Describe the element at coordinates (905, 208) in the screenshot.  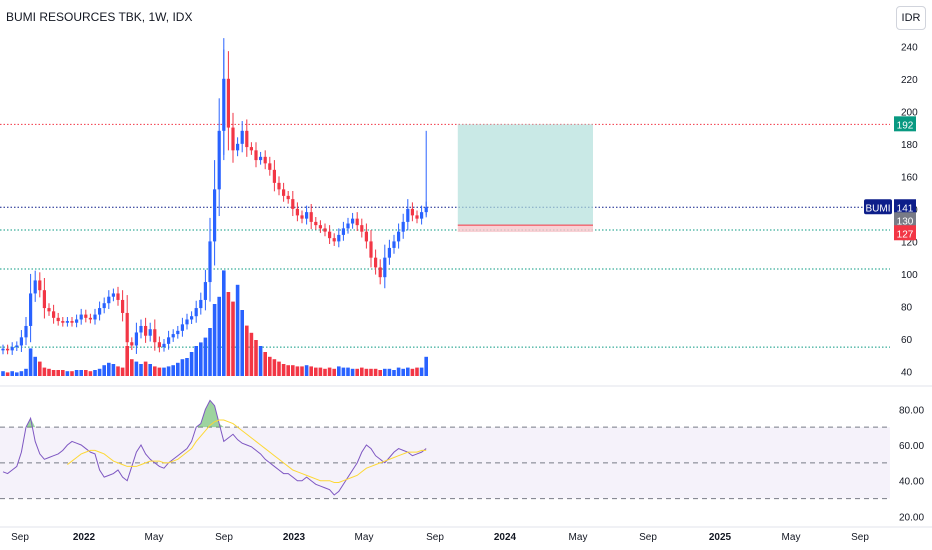
I see `last-price-tag: 141` at that location.